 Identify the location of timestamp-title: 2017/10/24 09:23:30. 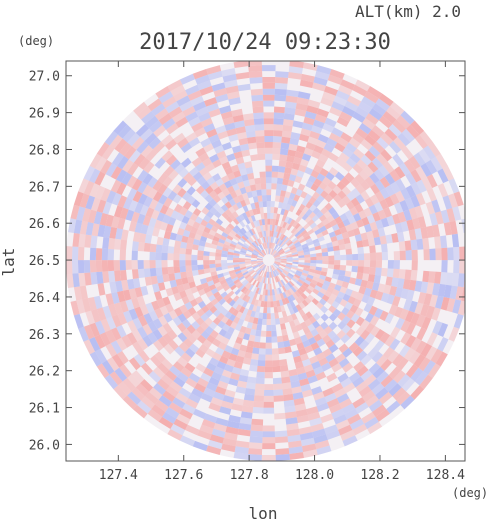
(265, 42).